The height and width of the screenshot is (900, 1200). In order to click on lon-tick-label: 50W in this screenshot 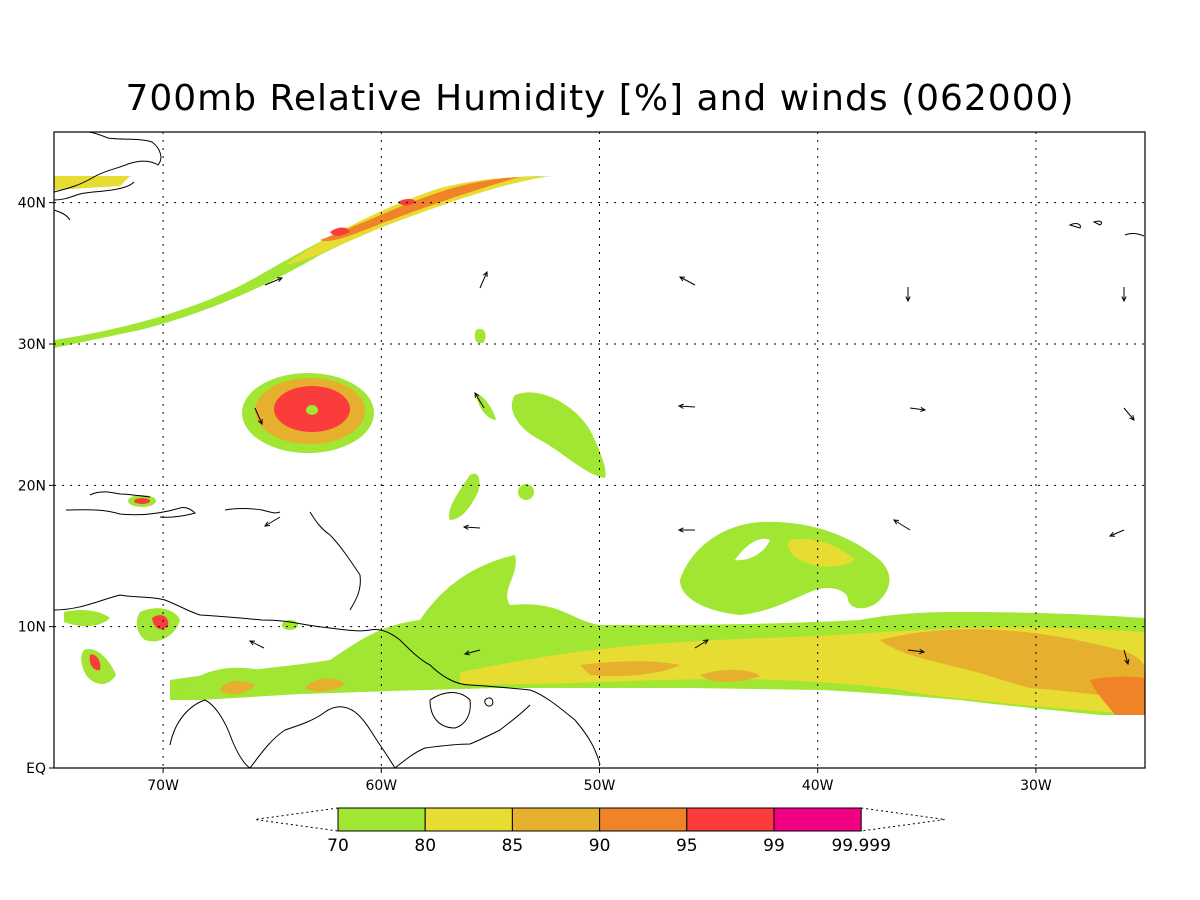, I will do `click(600, 786)`.